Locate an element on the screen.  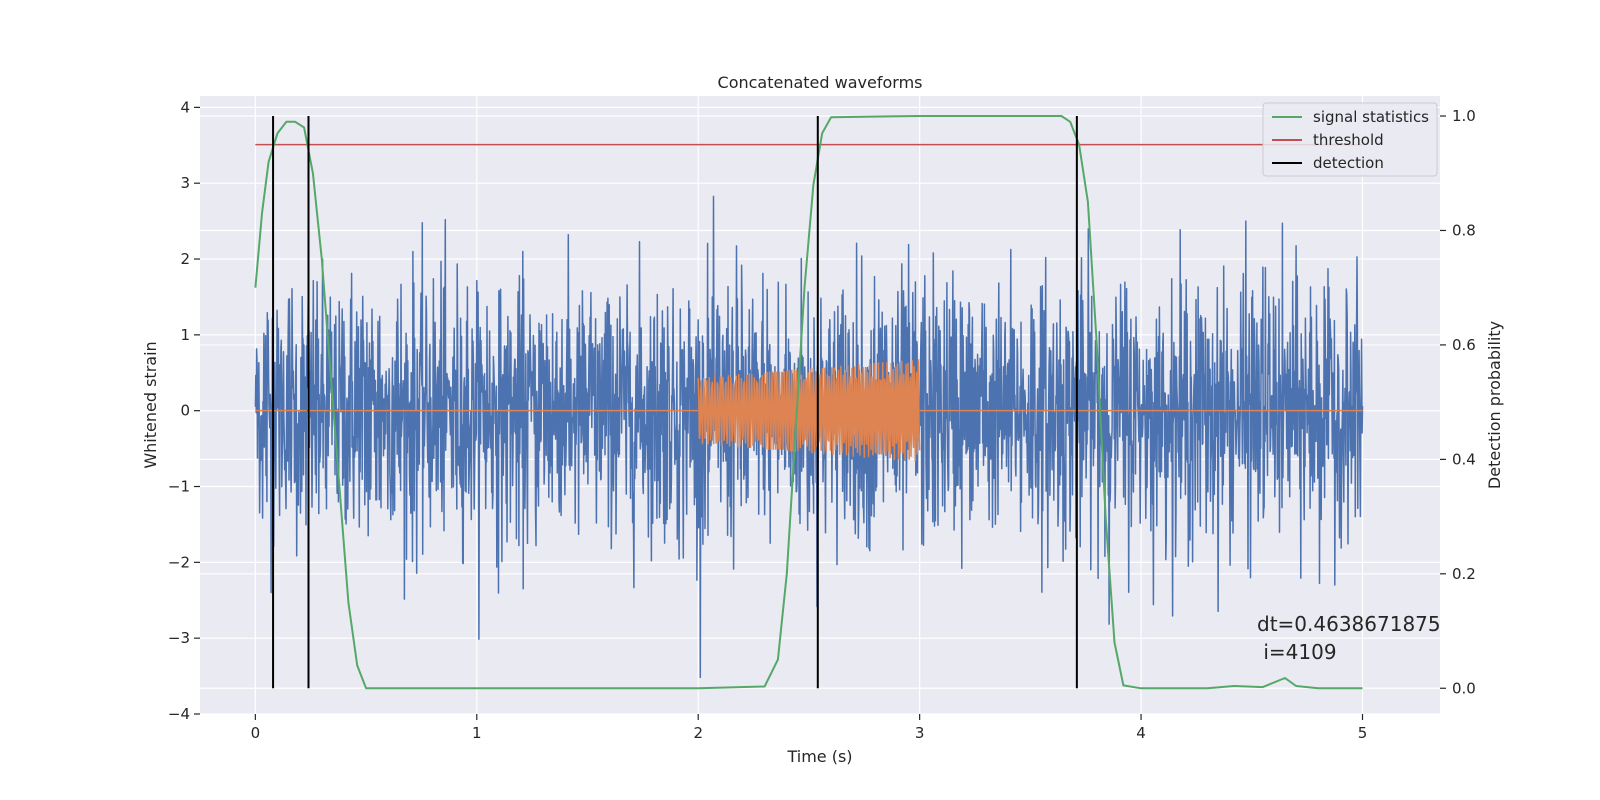
chart-title: Concatenated waveforms is located at coordinates (820, 82).